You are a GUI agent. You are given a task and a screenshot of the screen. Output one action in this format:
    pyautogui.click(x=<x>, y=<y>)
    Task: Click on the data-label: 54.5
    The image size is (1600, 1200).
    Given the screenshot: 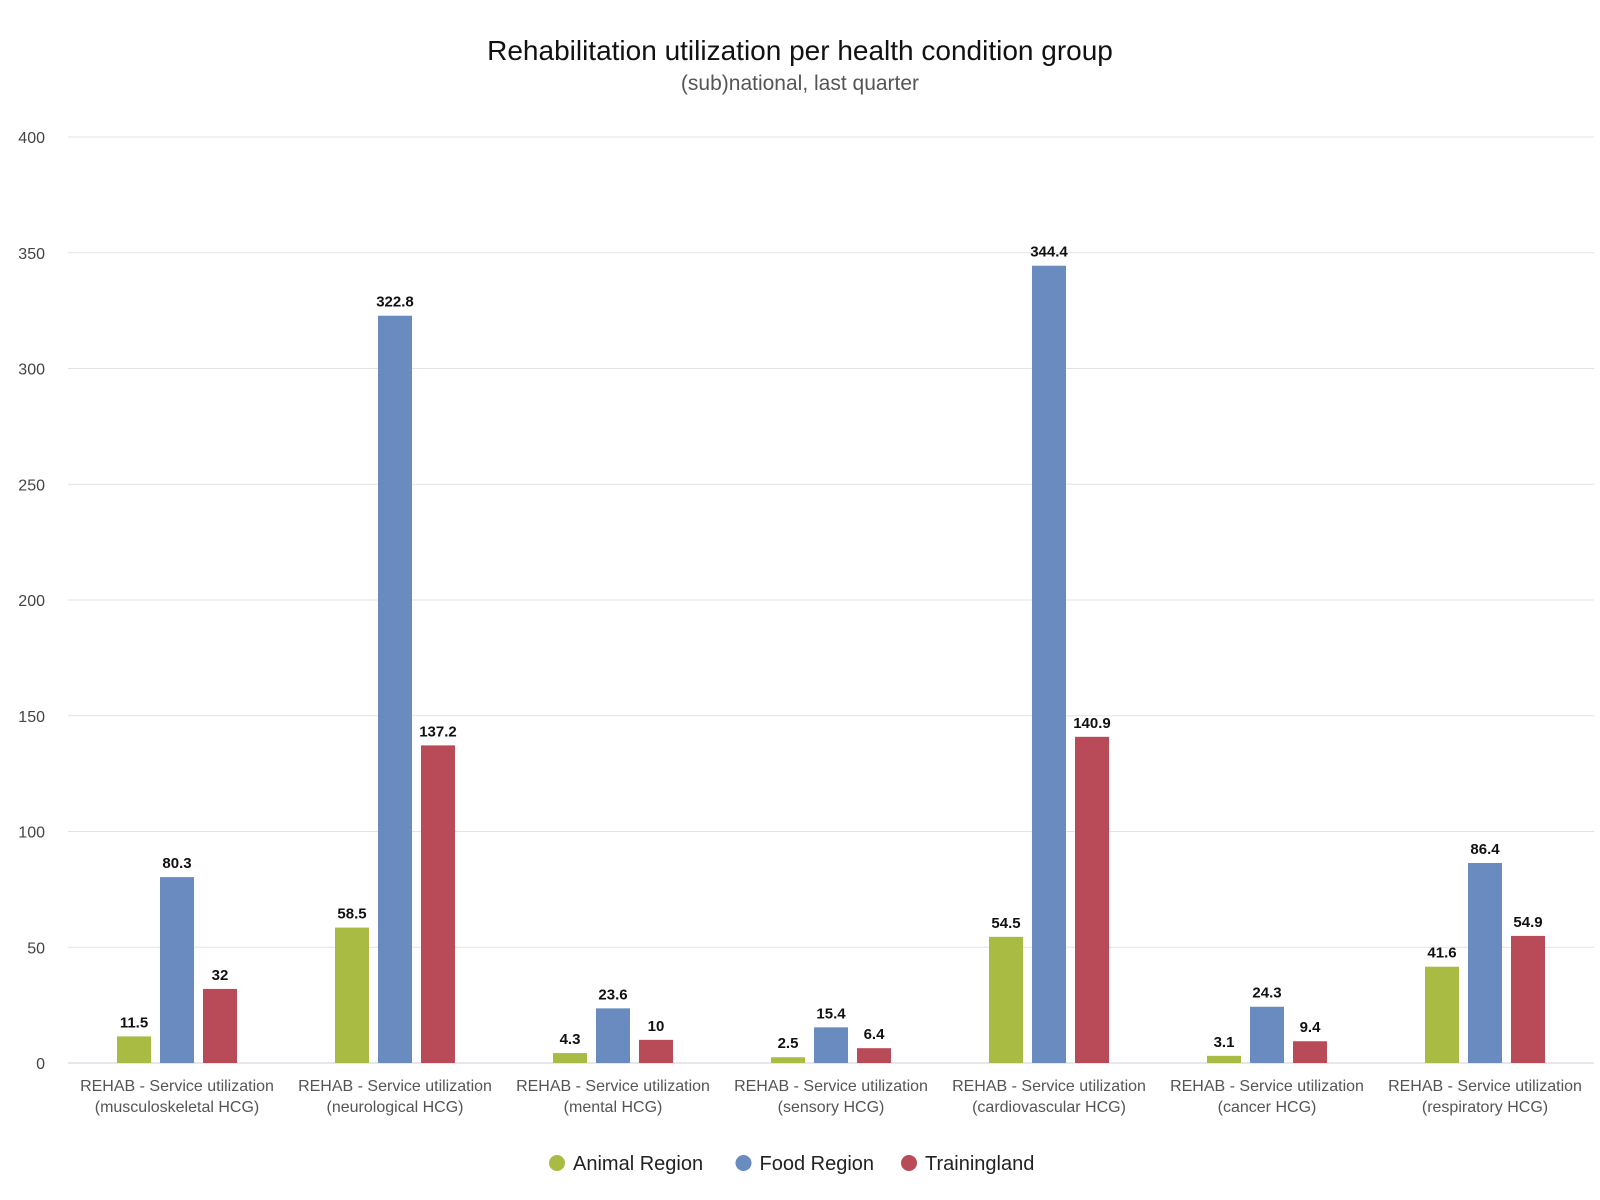 What is the action you would take?
    pyautogui.click(x=1005, y=923)
    